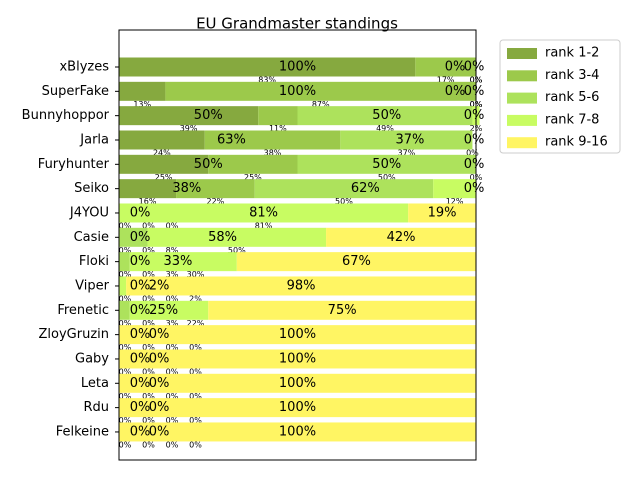 This screenshot has width=640, height=480. I want to click on segment-label: 49%, so click(385, 128).